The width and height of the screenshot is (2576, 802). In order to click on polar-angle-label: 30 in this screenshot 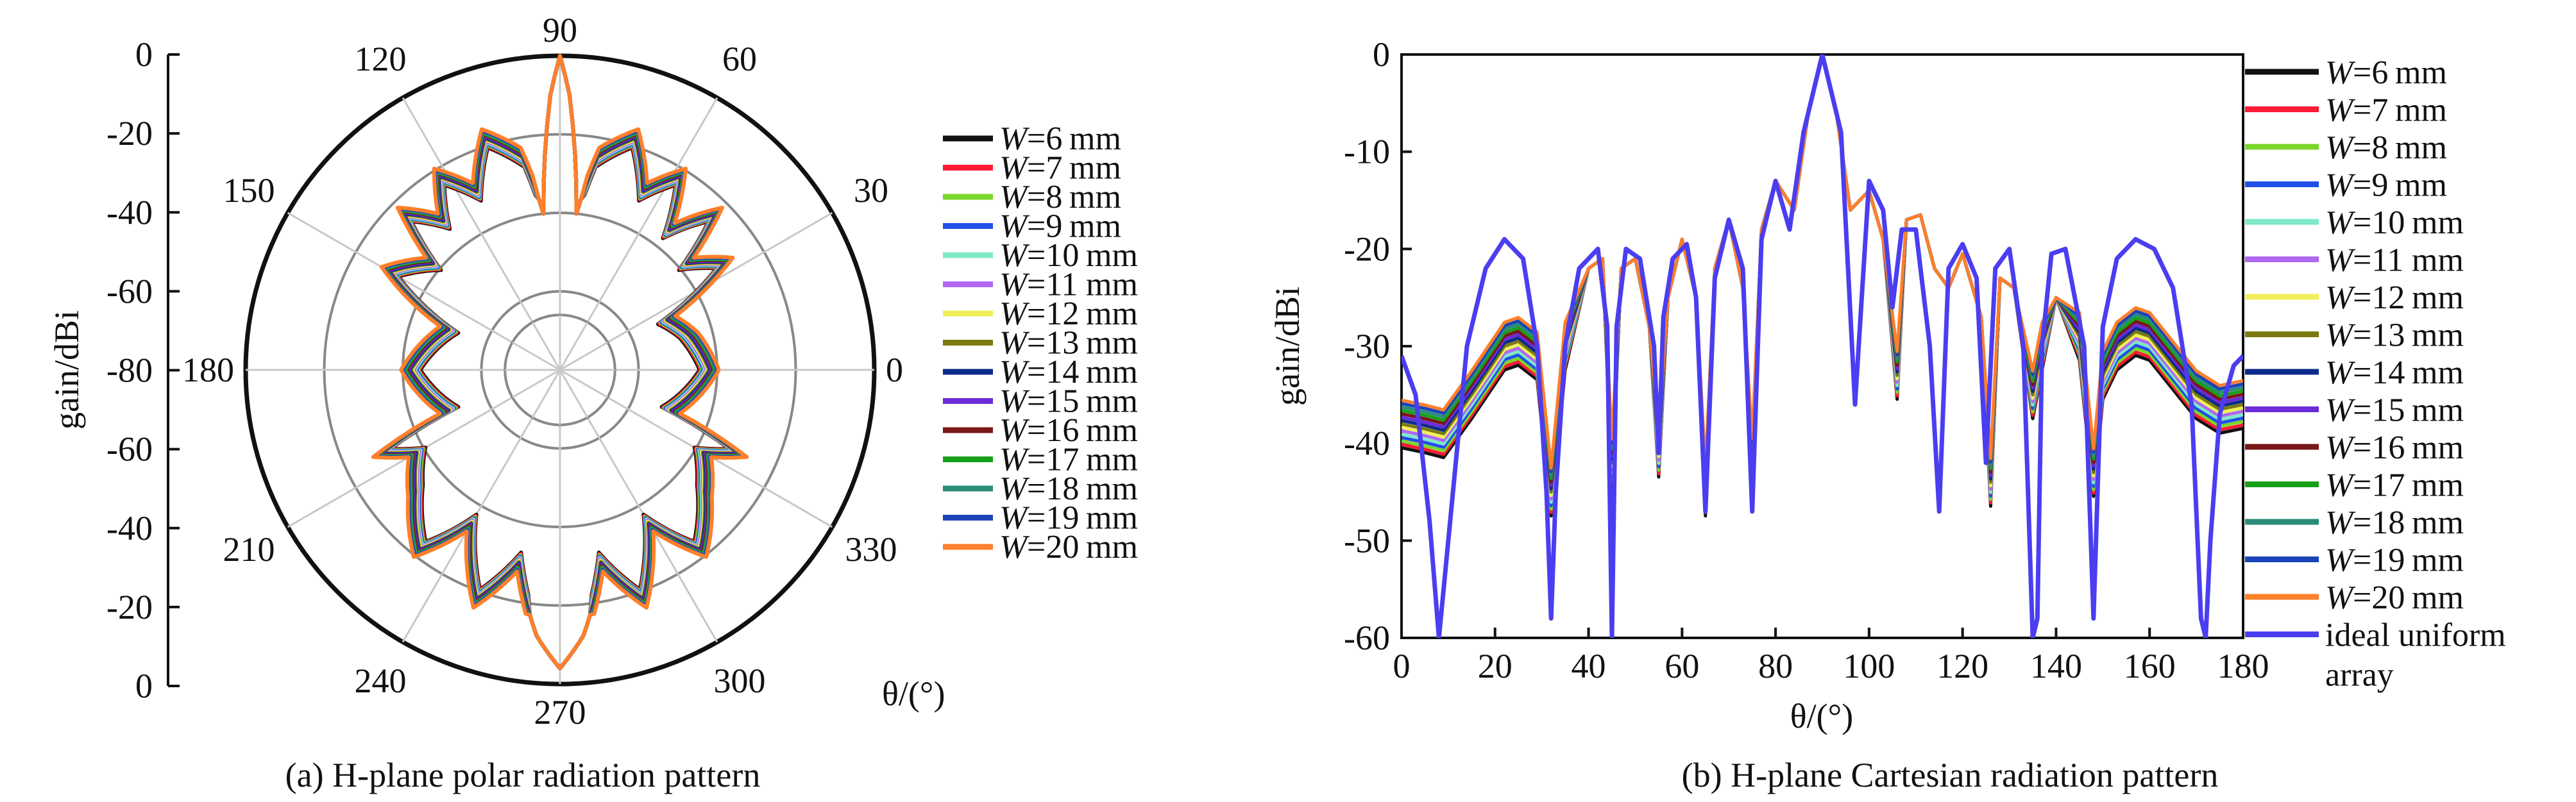, I will do `click(871, 190)`.